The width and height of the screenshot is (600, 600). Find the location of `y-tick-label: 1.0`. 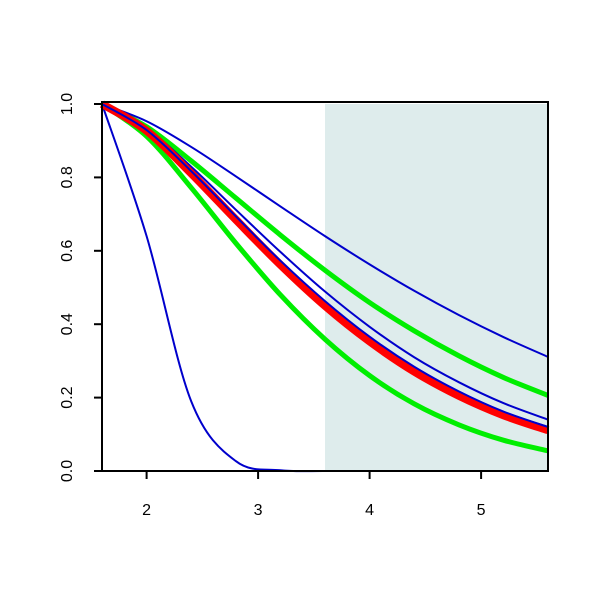

y-tick-label: 1.0 is located at coordinates (67, 104).